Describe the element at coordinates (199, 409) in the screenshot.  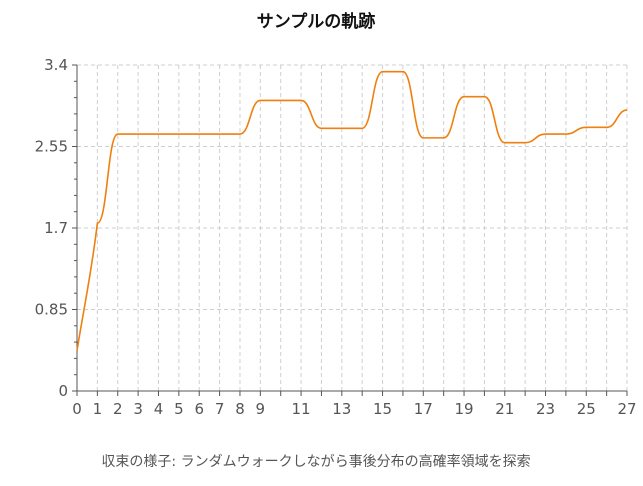
I see `x-tick-label: 6` at that location.